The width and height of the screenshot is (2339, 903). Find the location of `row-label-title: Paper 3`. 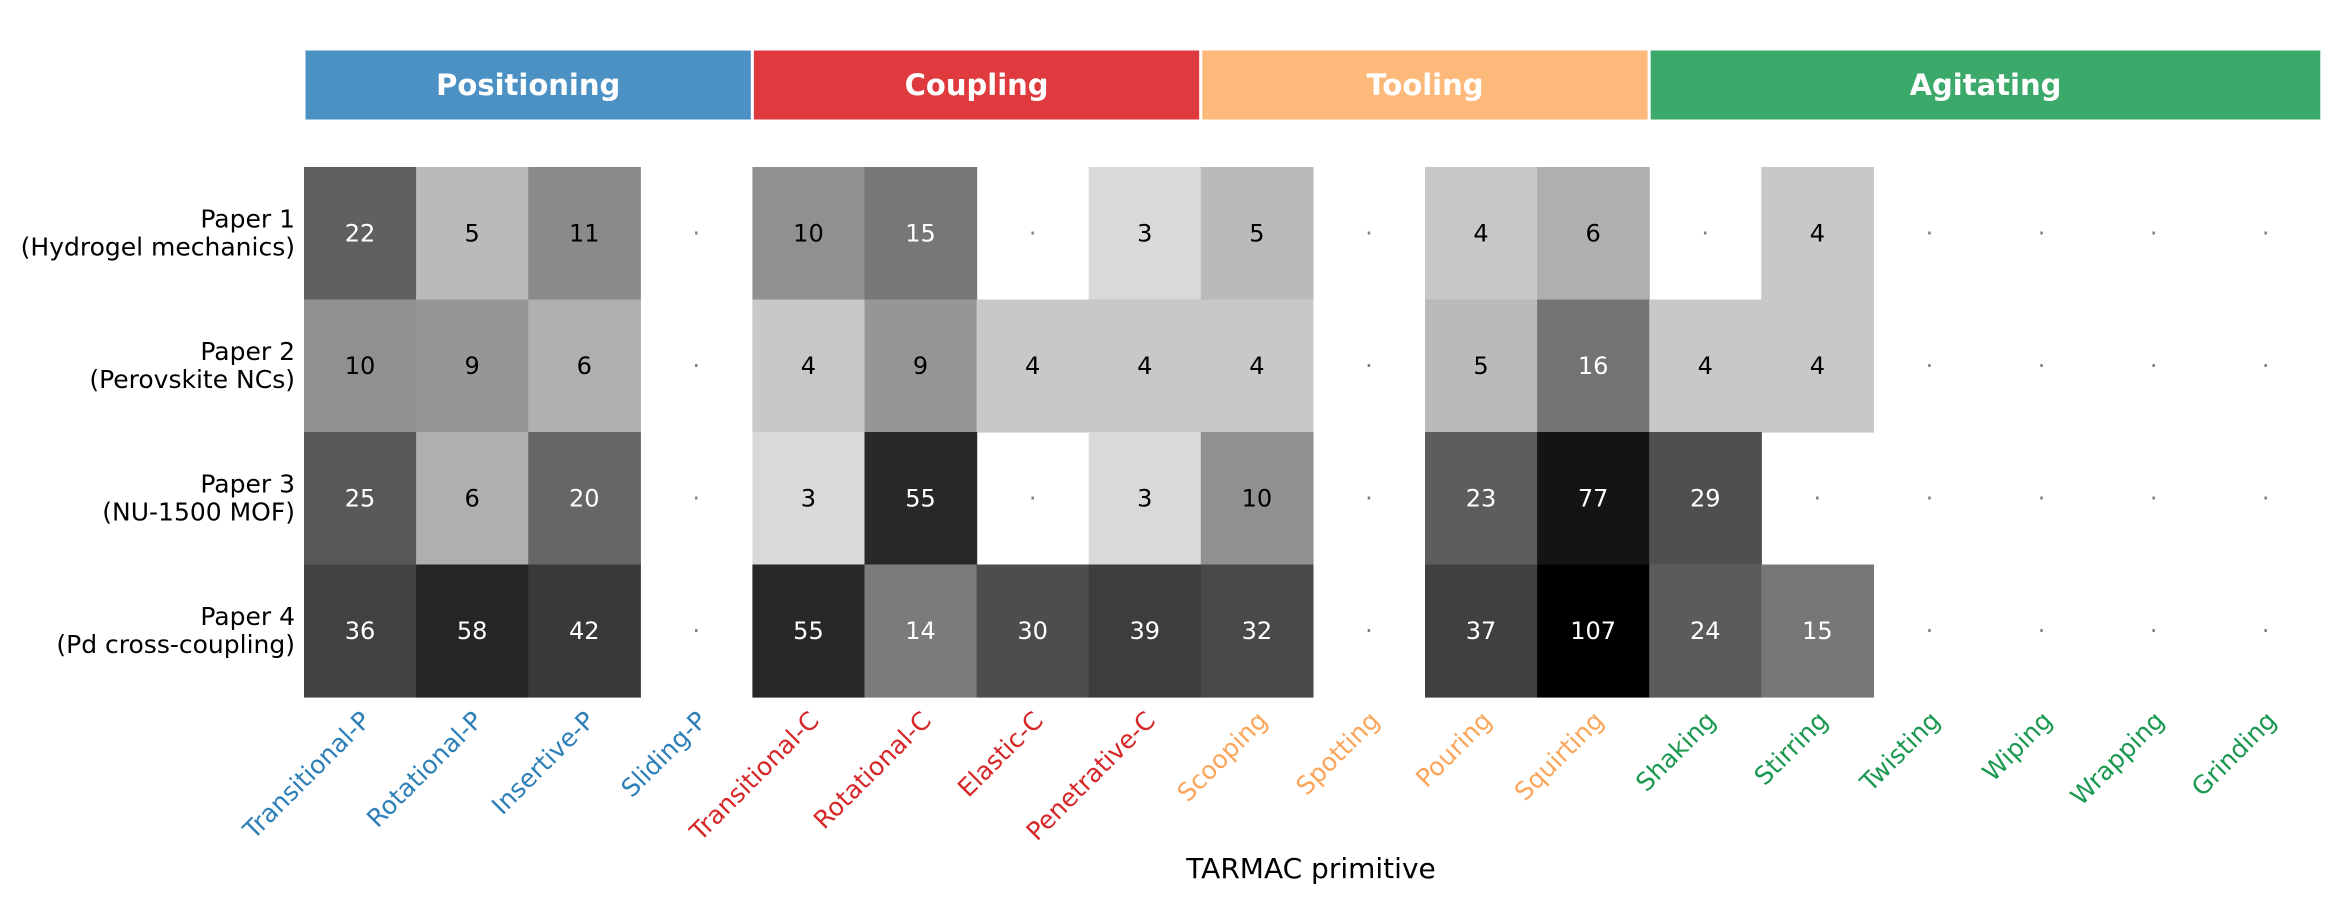

row-label-title: Paper 3 is located at coordinates (247, 483).